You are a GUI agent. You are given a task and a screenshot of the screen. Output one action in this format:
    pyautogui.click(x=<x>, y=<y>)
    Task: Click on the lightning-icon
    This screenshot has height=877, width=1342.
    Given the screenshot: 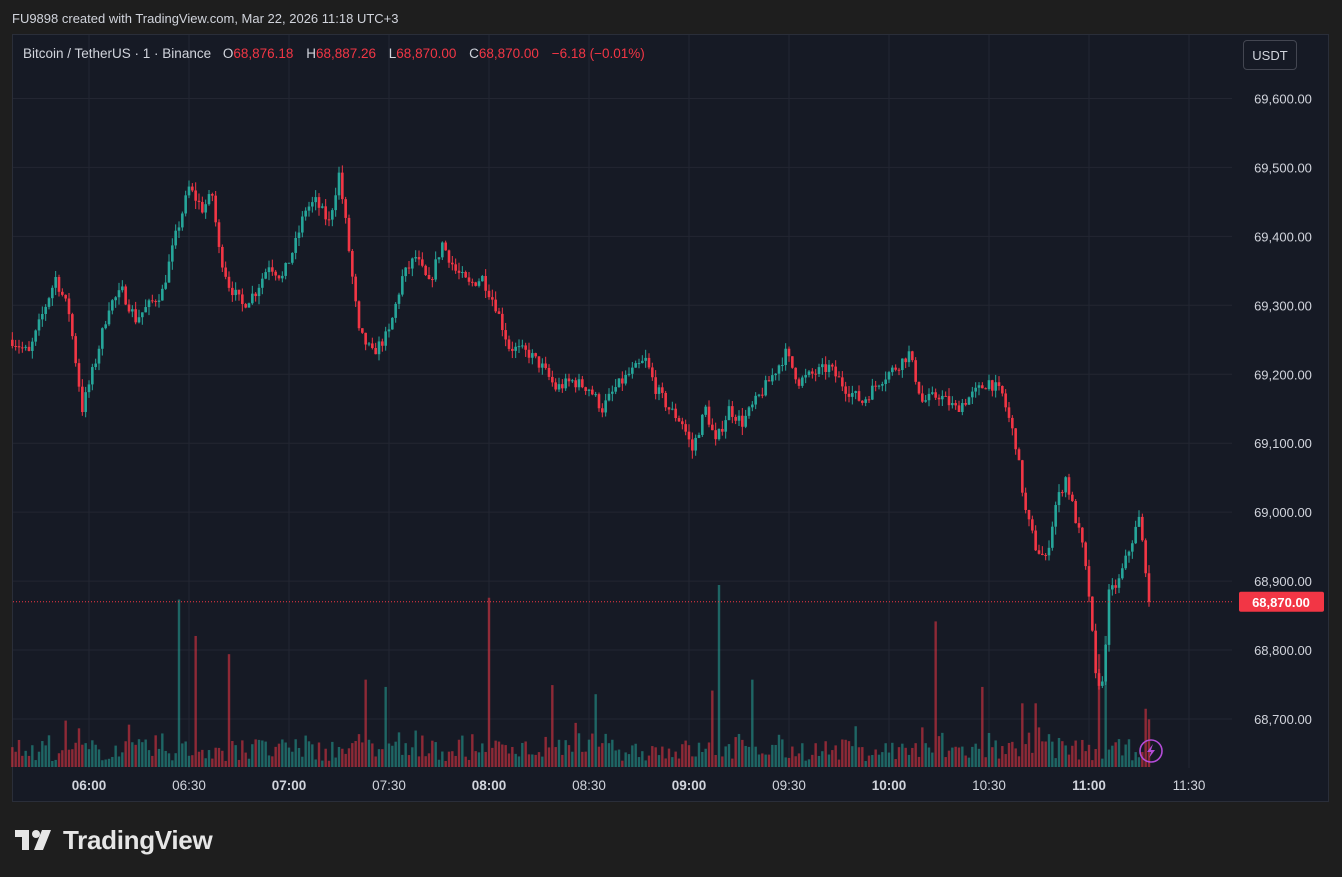 What is the action you would take?
    pyautogui.click(x=1151, y=751)
    